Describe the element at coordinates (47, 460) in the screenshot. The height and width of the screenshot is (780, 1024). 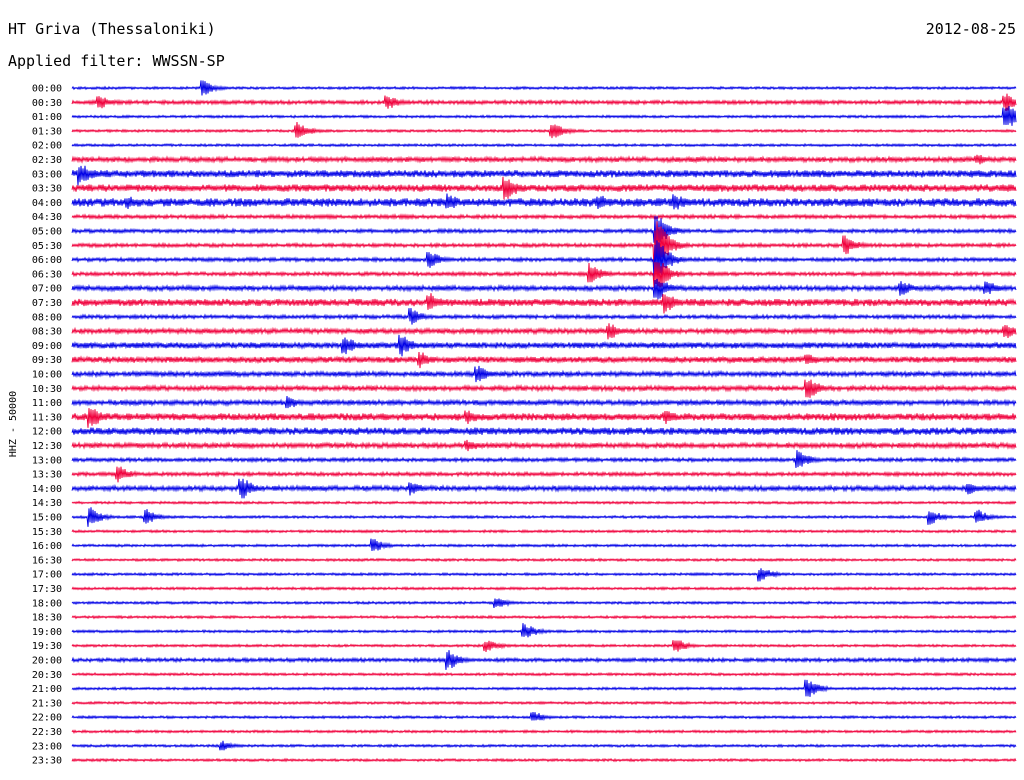
I see `row-time-label: 13:00` at that location.